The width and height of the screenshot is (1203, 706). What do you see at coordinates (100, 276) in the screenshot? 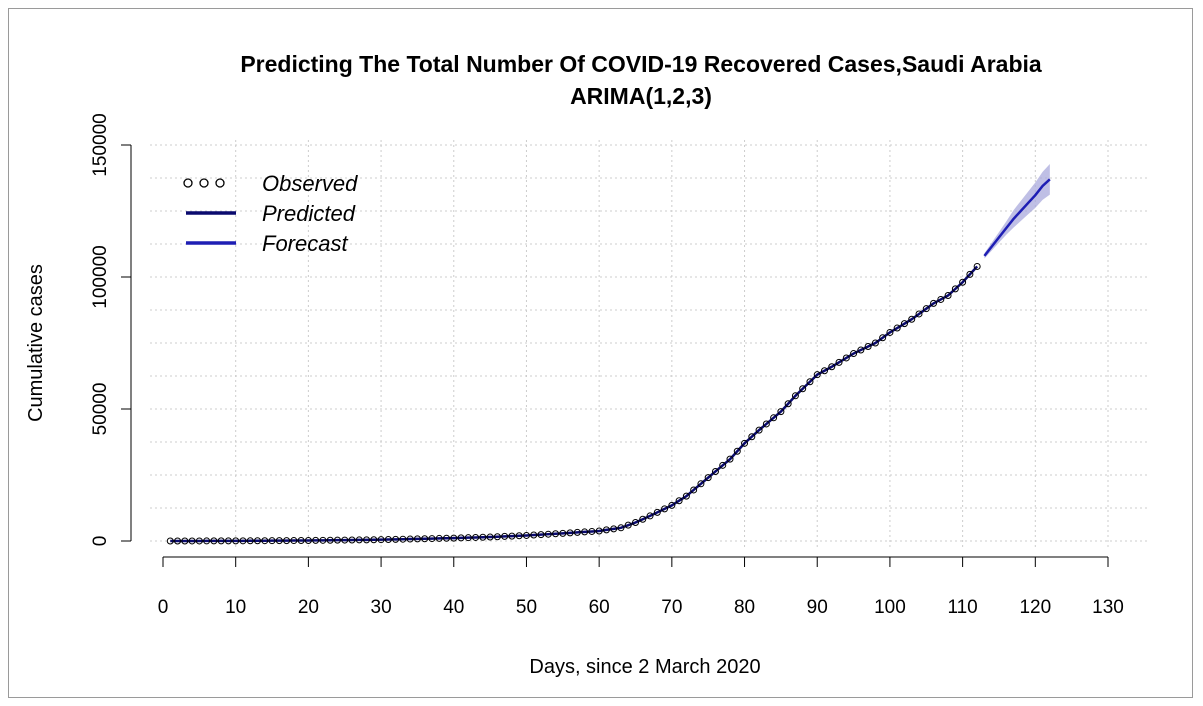
I see `y-tick-label: 100000` at bounding box center [100, 276].